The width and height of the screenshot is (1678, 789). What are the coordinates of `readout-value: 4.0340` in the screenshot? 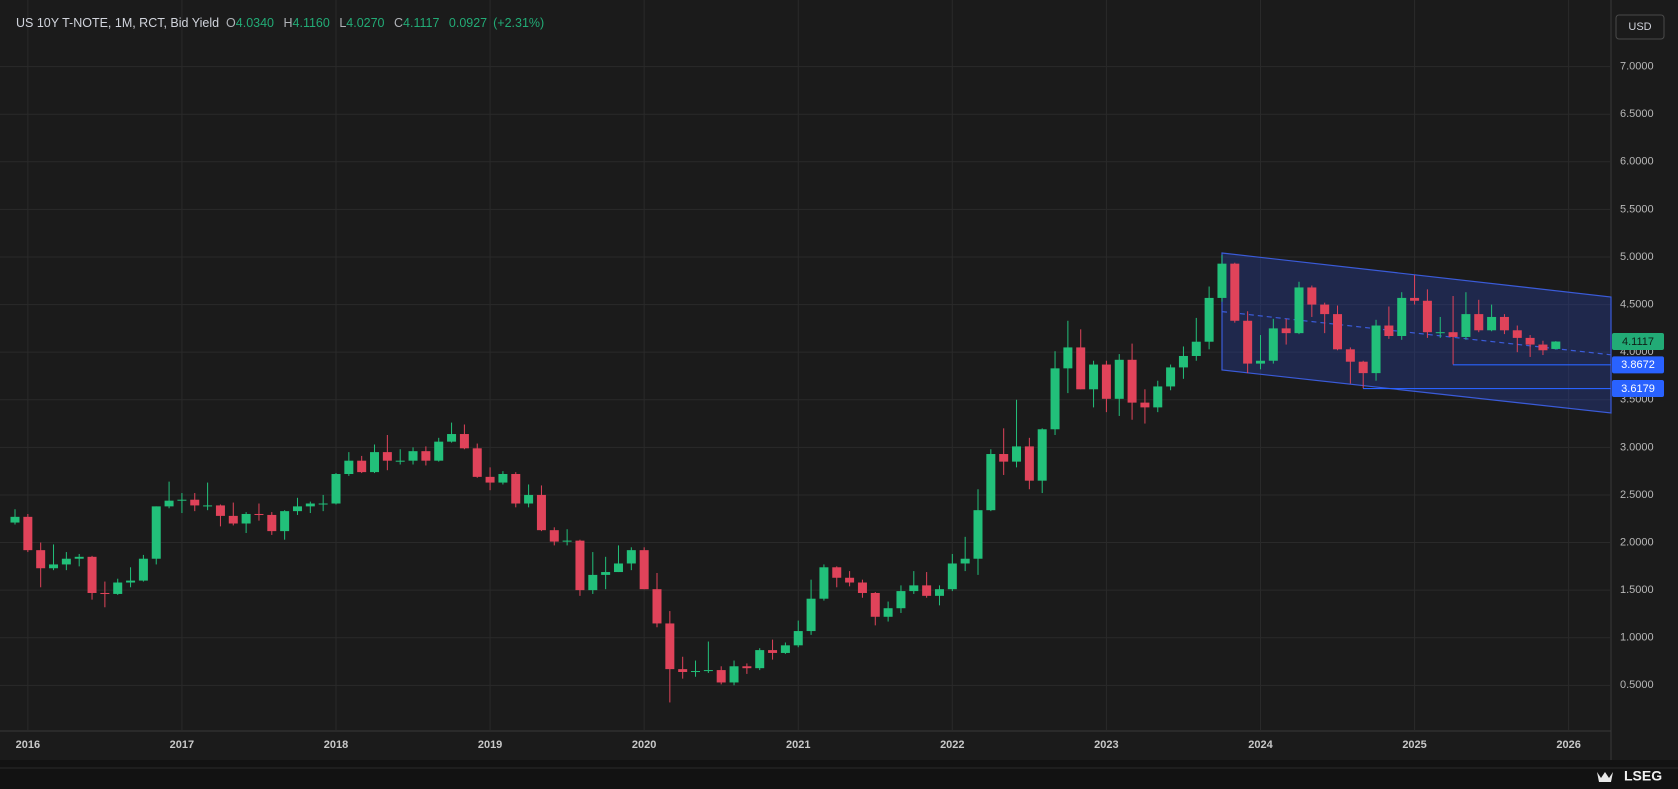 It's located at (255, 23).